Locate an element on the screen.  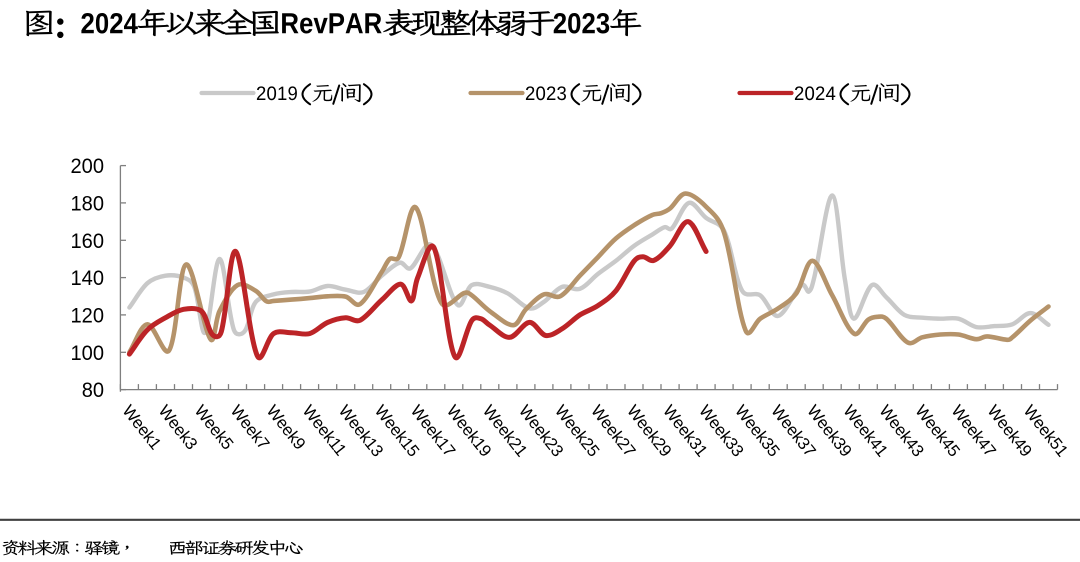
svg-text: 140 is located at coordinates (88, 278).